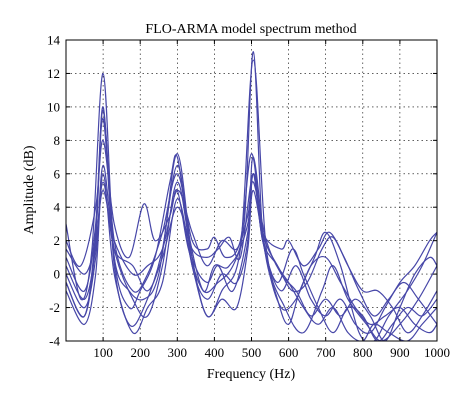 This screenshot has width=474, height=400. I want to click on x-tick-label: 600, so click(289, 352).